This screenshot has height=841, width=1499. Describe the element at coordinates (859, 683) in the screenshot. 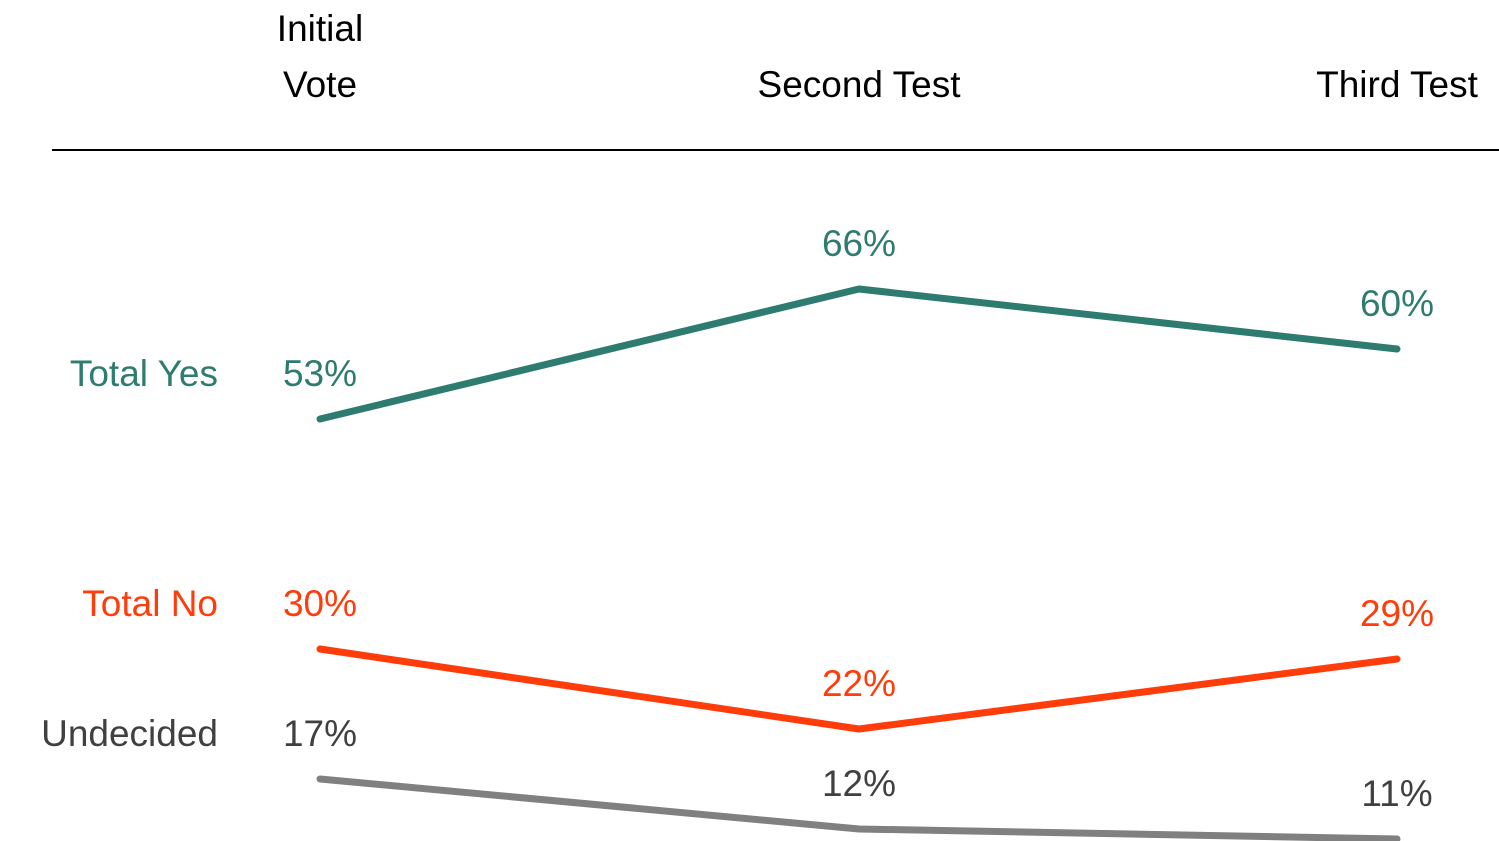

I see `value-label: 22%` at that location.